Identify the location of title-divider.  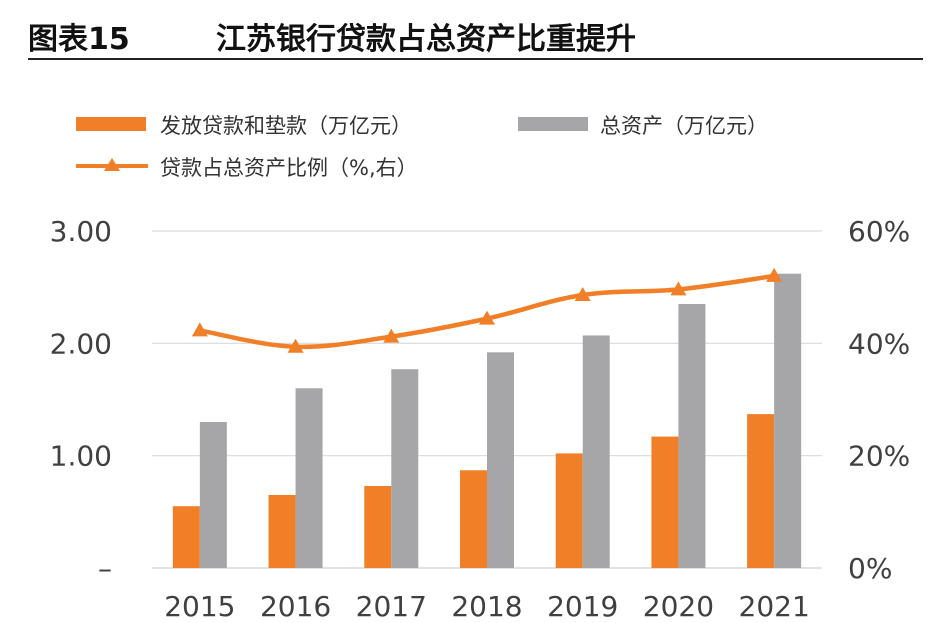
(475, 59).